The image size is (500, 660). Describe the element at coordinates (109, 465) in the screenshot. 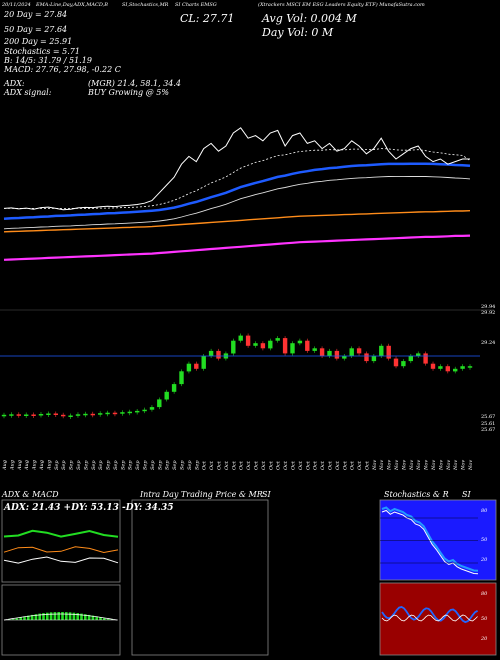

I see `date-label: 12 Sep` at that location.